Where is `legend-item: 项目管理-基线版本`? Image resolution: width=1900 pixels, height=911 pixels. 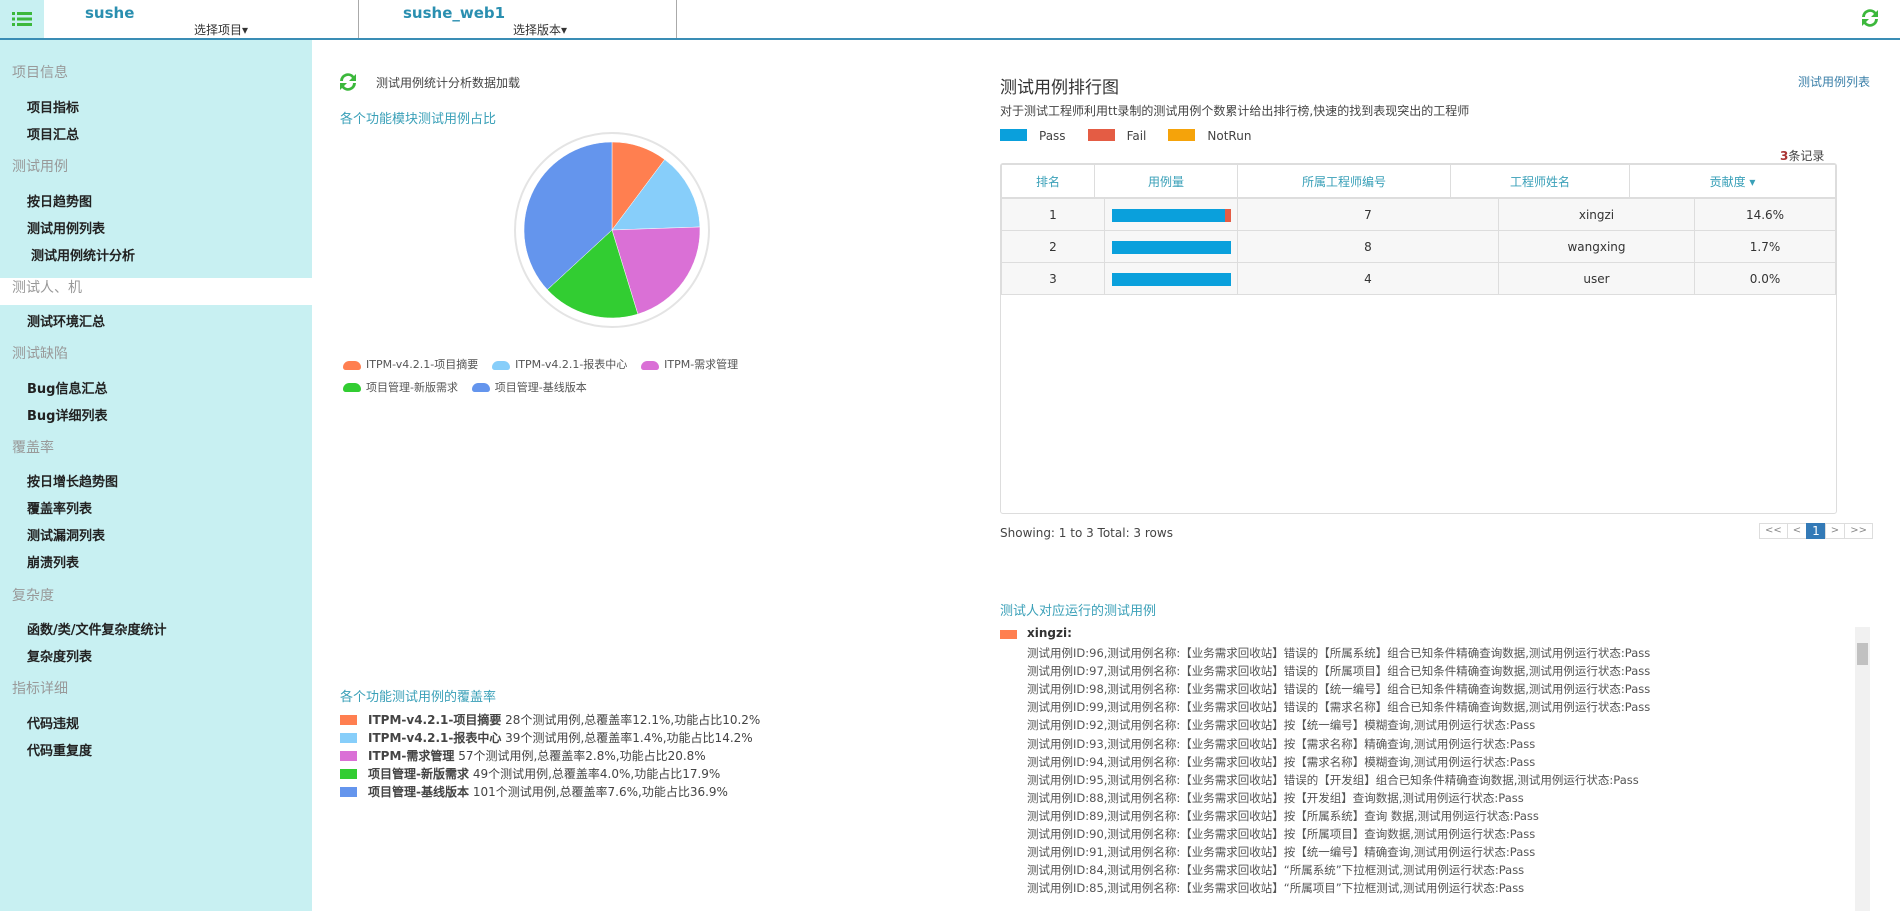 legend-item: 项目管理-基线版本 is located at coordinates (529, 388).